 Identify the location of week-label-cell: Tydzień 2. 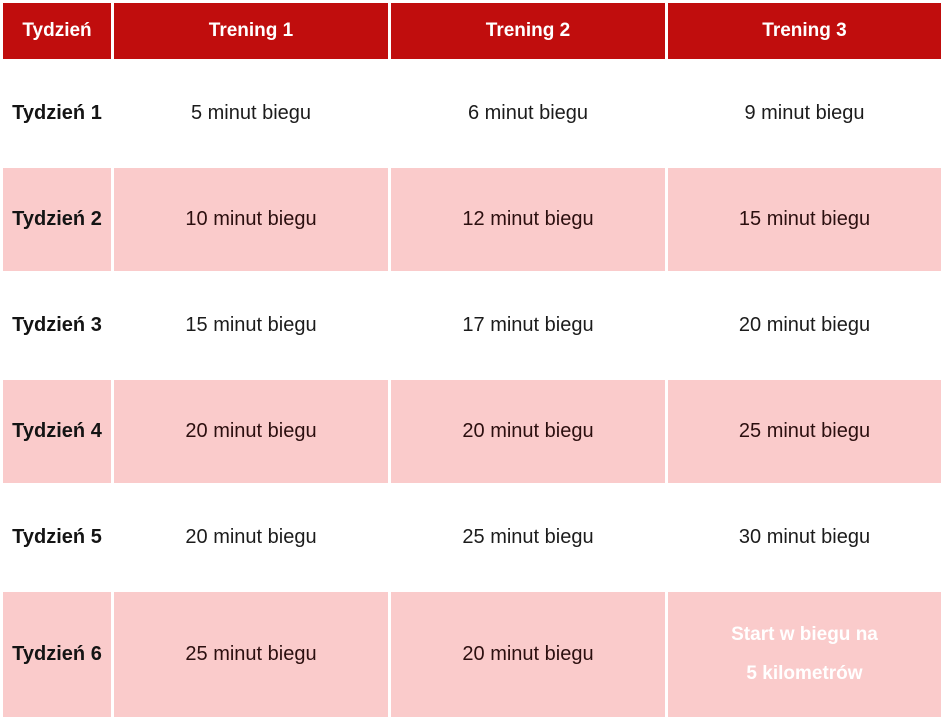
(57, 219).